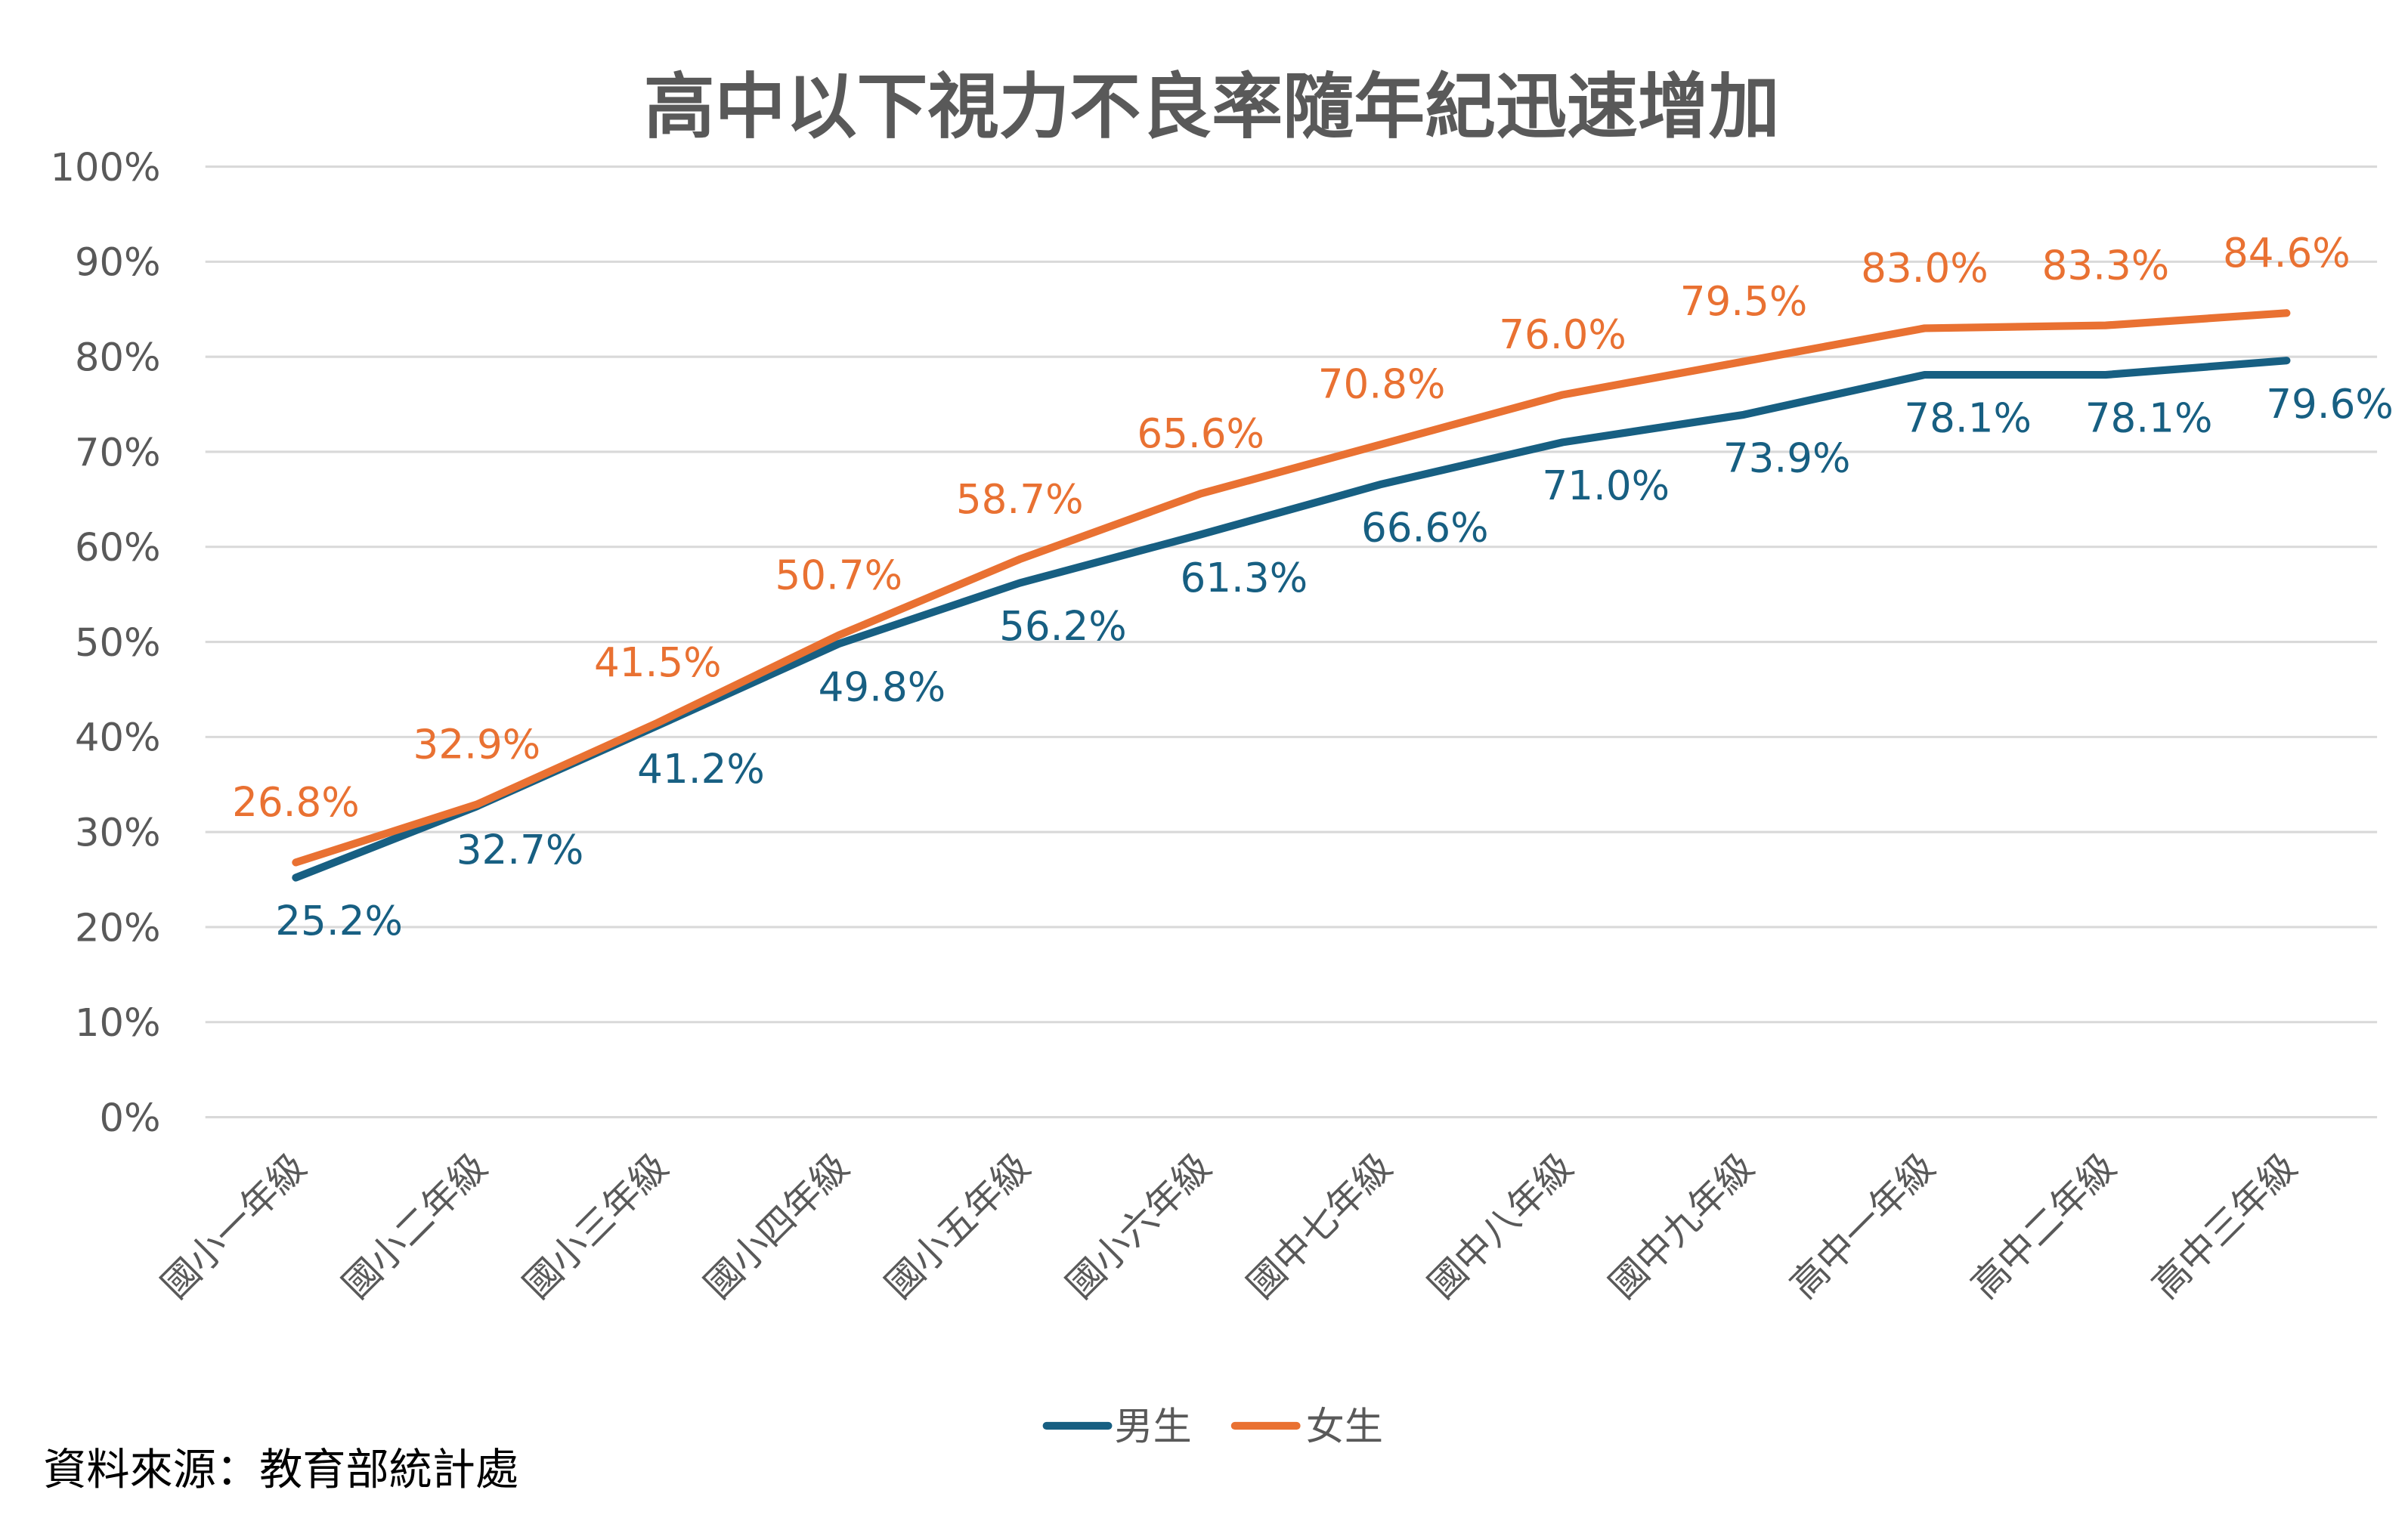 Image resolution: width=2408 pixels, height=1521 pixels. I want to click on y-tick-label: 20%, so click(118, 929).